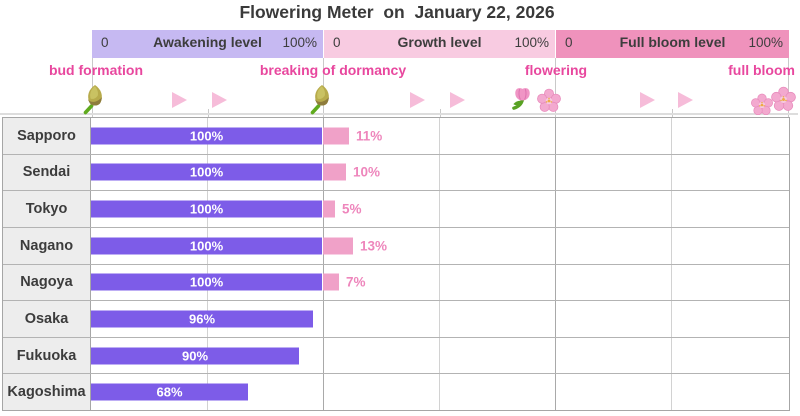 The image size is (800, 416). I want to click on stage-label-bud-formation: bud formation, so click(96, 70).